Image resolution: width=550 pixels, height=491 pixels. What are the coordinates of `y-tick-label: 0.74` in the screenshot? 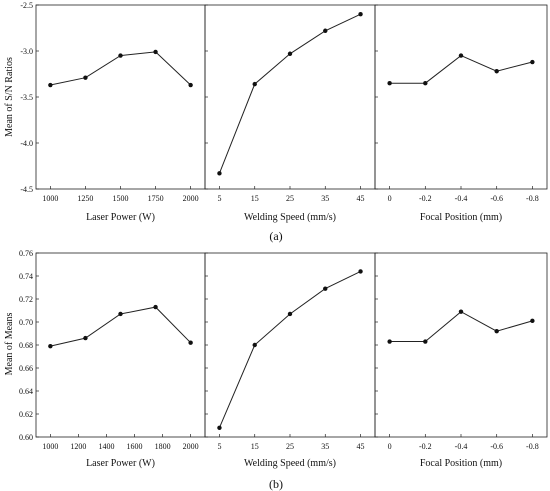 It's located at (26, 276).